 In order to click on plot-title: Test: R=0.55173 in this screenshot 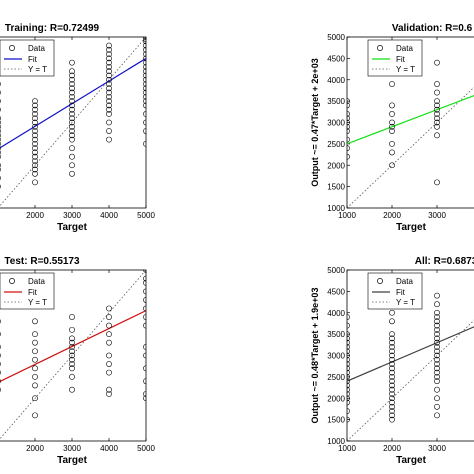, I will do `click(42, 261)`.